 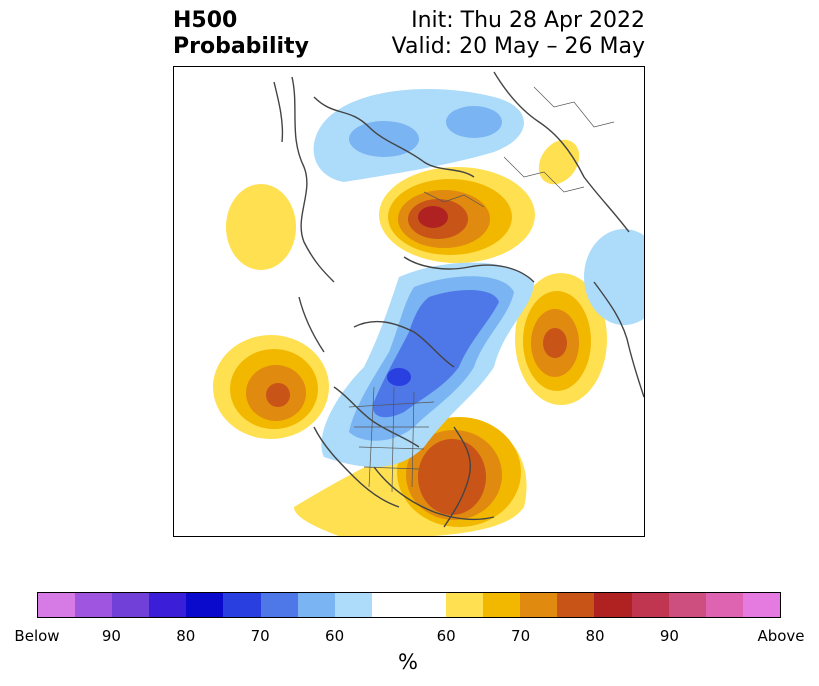 I want to click on valid-range: Valid: 20 May – 26 May, so click(x=518, y=46).